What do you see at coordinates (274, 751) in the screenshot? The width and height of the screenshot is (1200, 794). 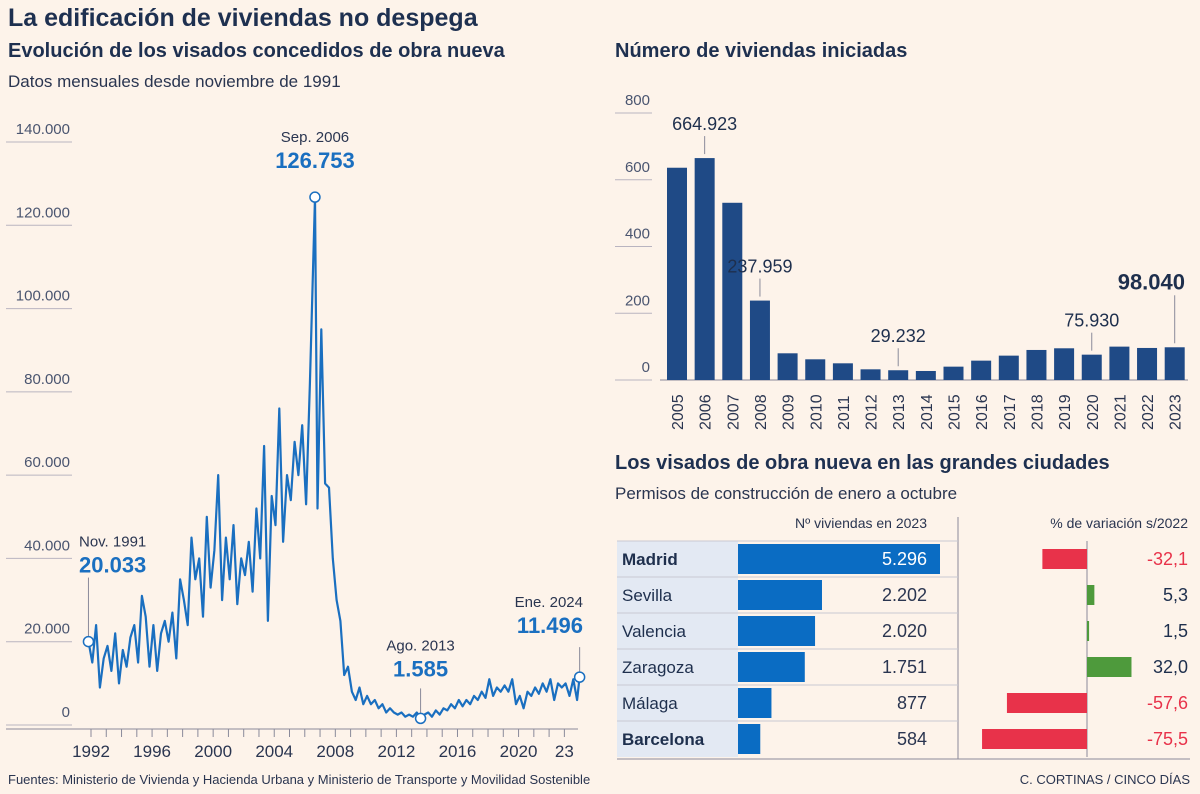 I see `x-tick-label: 2004` at bounding box center [274, 751].